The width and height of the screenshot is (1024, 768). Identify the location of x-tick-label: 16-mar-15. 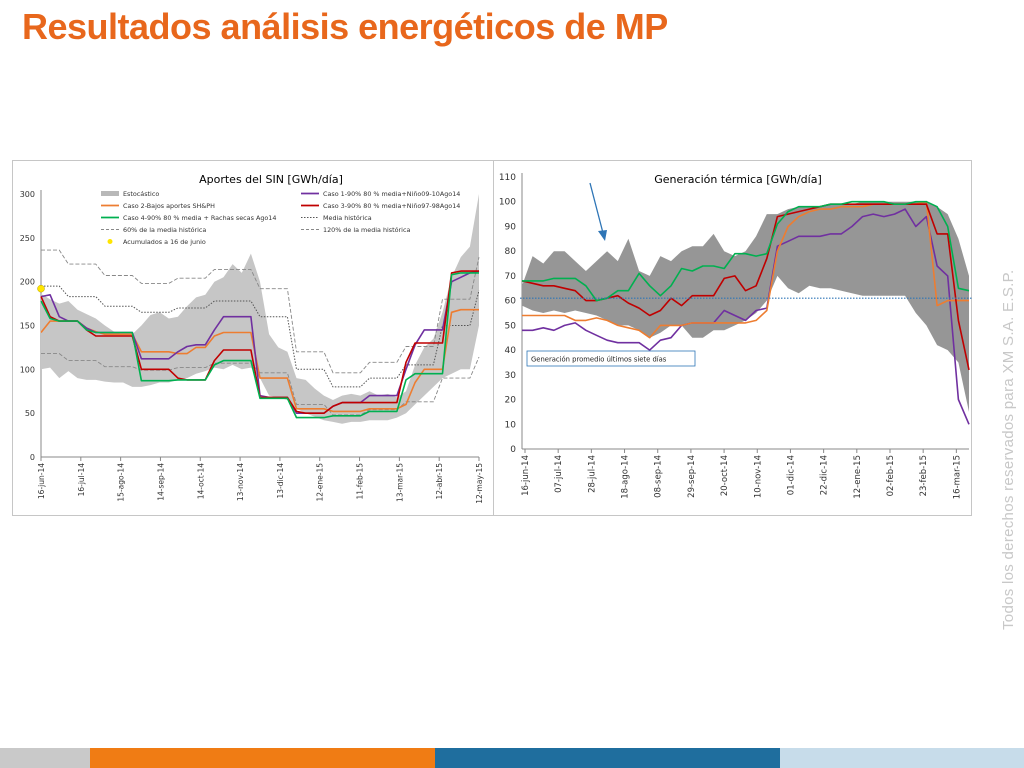
(957, 477).